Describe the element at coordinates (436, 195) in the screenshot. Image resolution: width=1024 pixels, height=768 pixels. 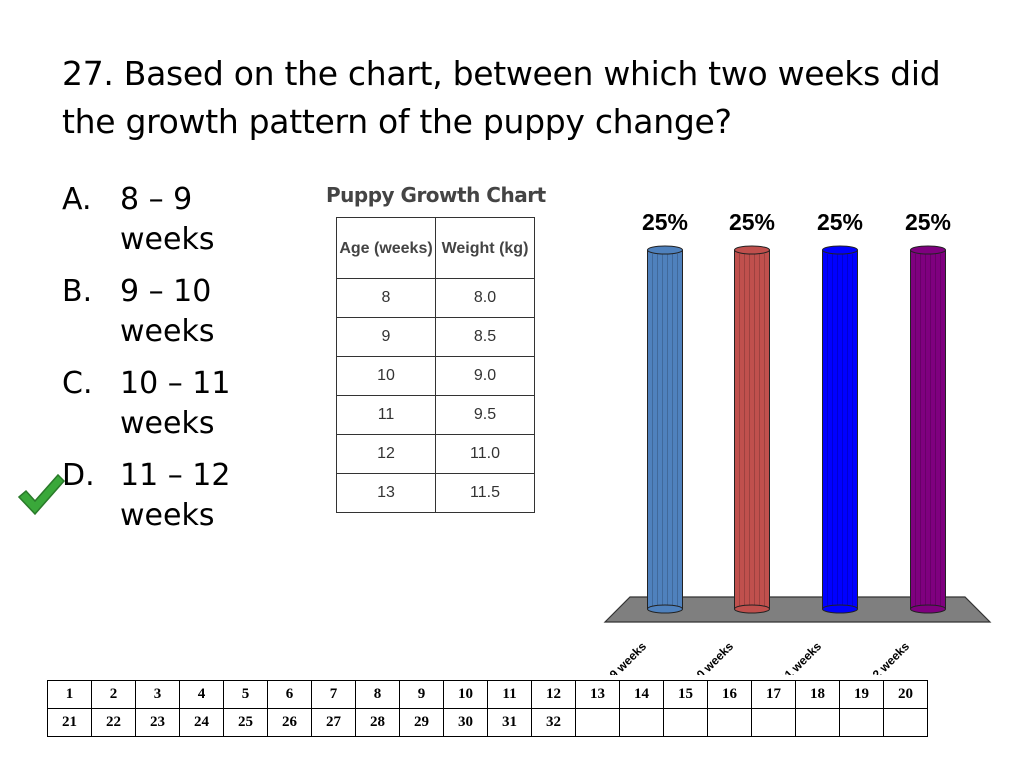
I see `table-title: Puppy Growth Chart` at that location.